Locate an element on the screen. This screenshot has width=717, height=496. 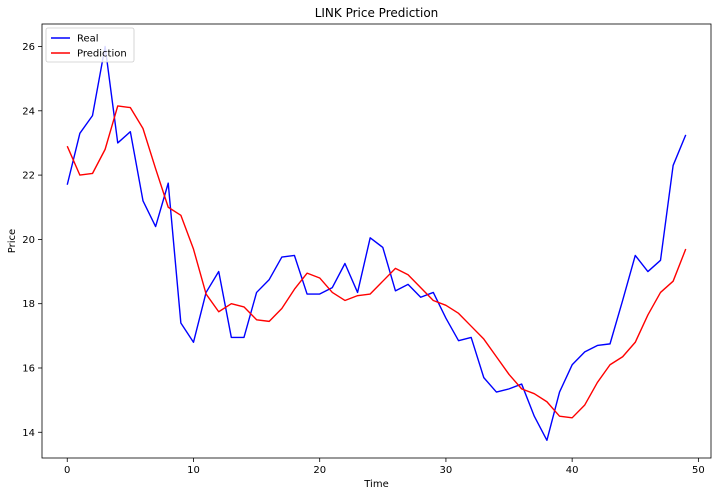
y-tick-label: 14 is located at coordinates (28, 433).